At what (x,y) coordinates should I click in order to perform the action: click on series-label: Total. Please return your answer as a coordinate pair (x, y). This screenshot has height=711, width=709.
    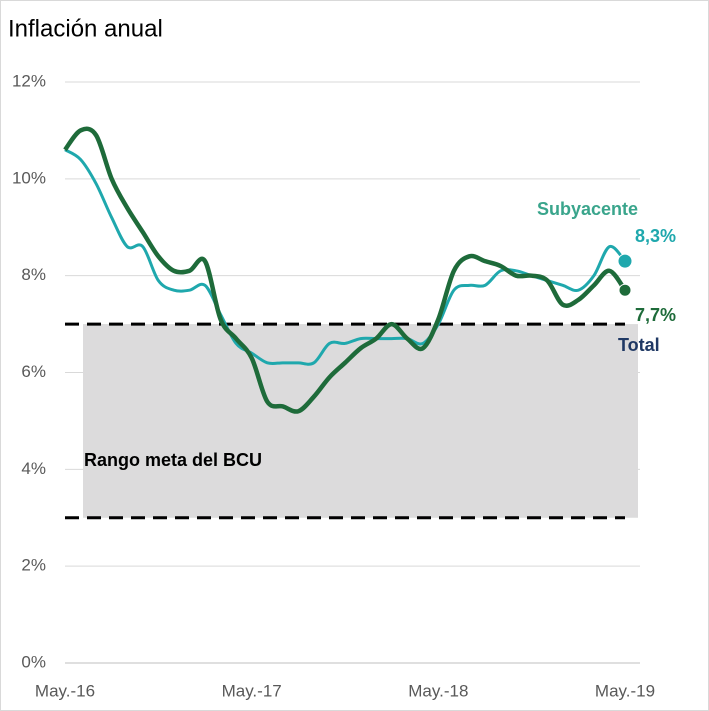
    Looking at the image, I should click on (639, 345).